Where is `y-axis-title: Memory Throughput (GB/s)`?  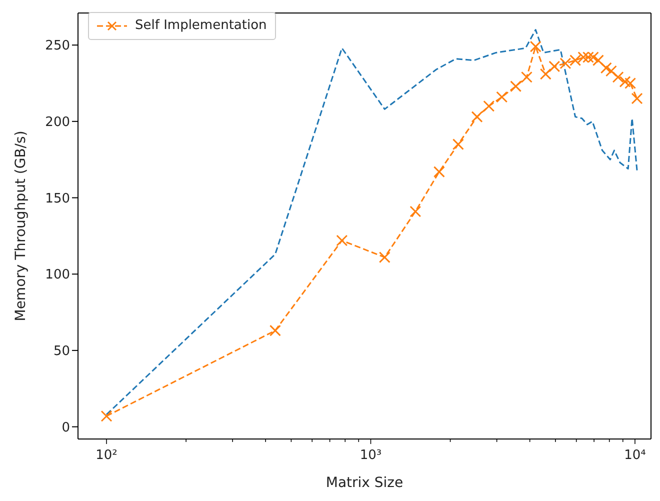
y-axis-title: Memory Throughput (GB/s) is located at coordinates (20, 226).